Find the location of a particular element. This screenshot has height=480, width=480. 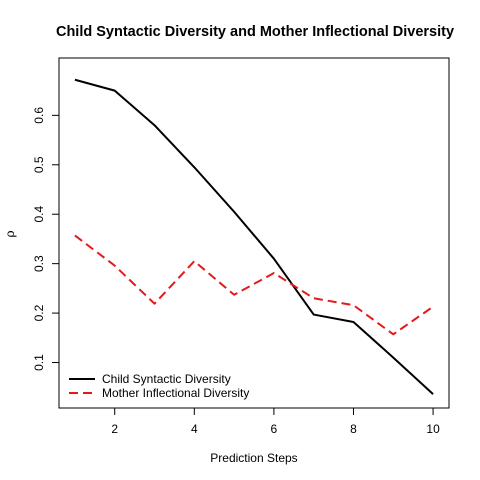

y-tick-label: 0.1 is located at coordinates (39, 362).